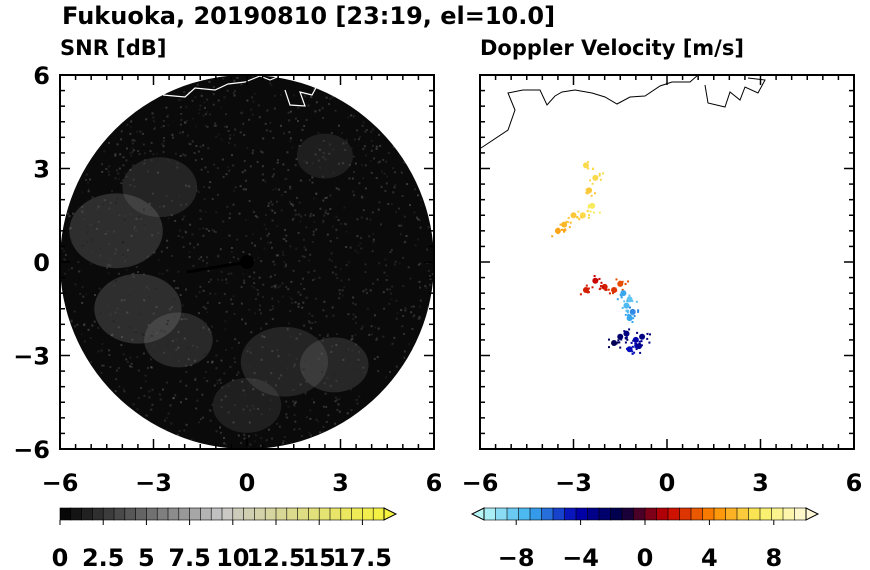 The height and width of the screenshot is (570, 870). I want to click on colorbar-extend-max, so click(812, 514).